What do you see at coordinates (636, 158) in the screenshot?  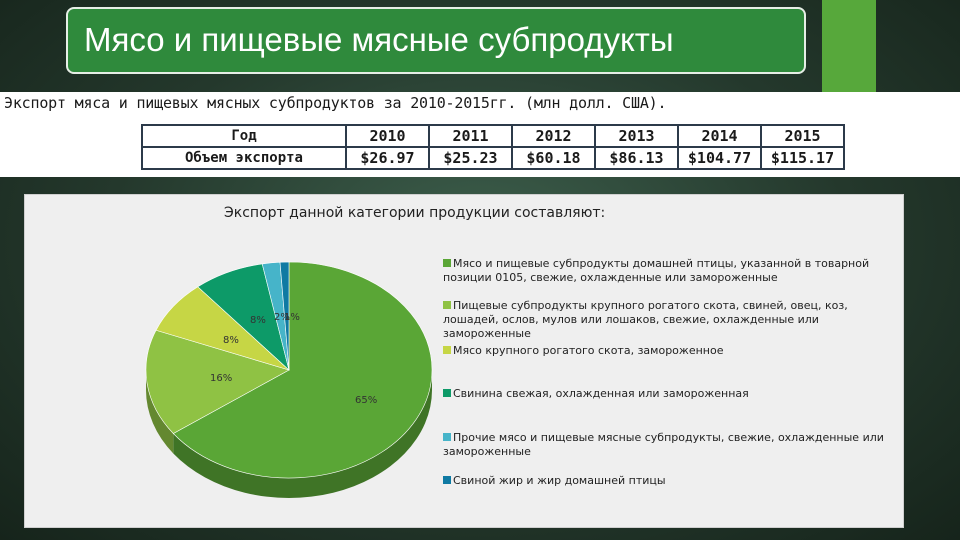 I see `value-cell: $86.13` at bounding box center [636, 158].